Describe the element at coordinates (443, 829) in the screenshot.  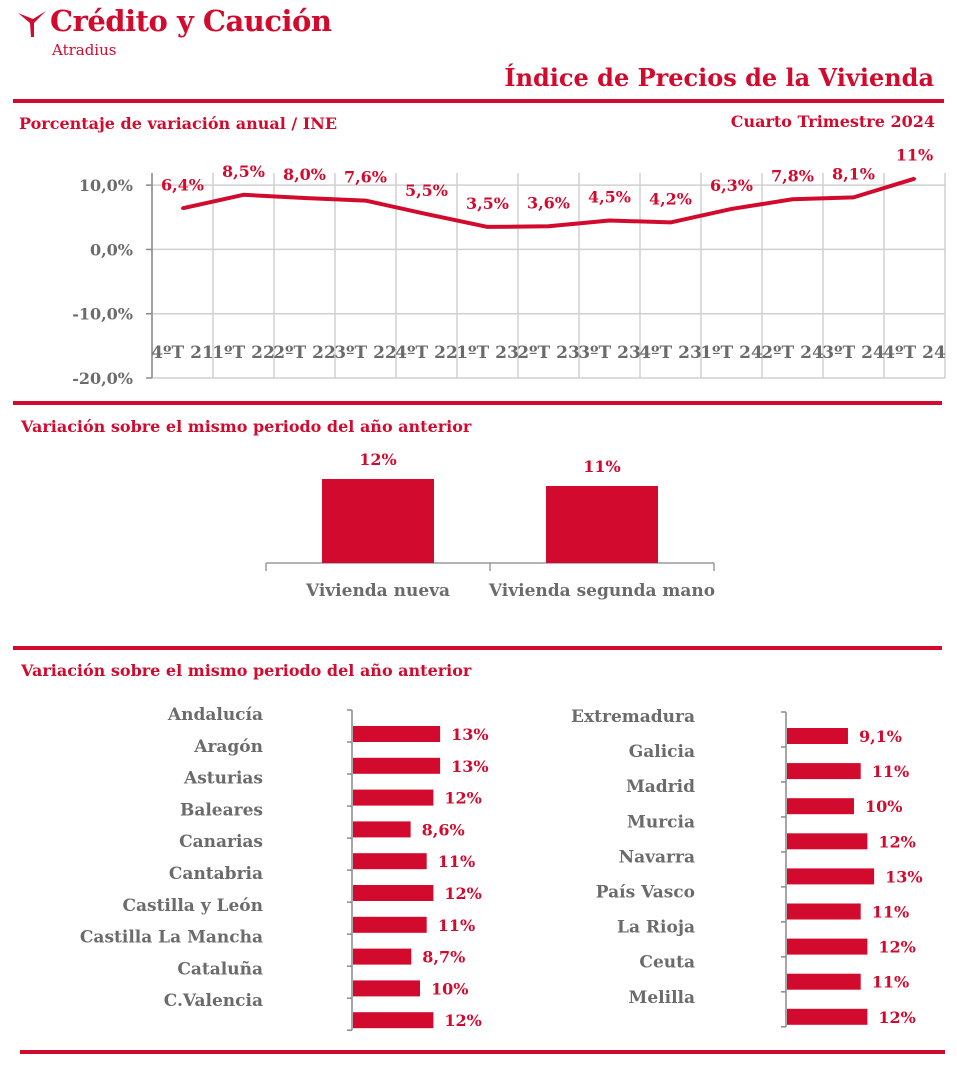
I see `region-value-label: 8,6%` at that location.